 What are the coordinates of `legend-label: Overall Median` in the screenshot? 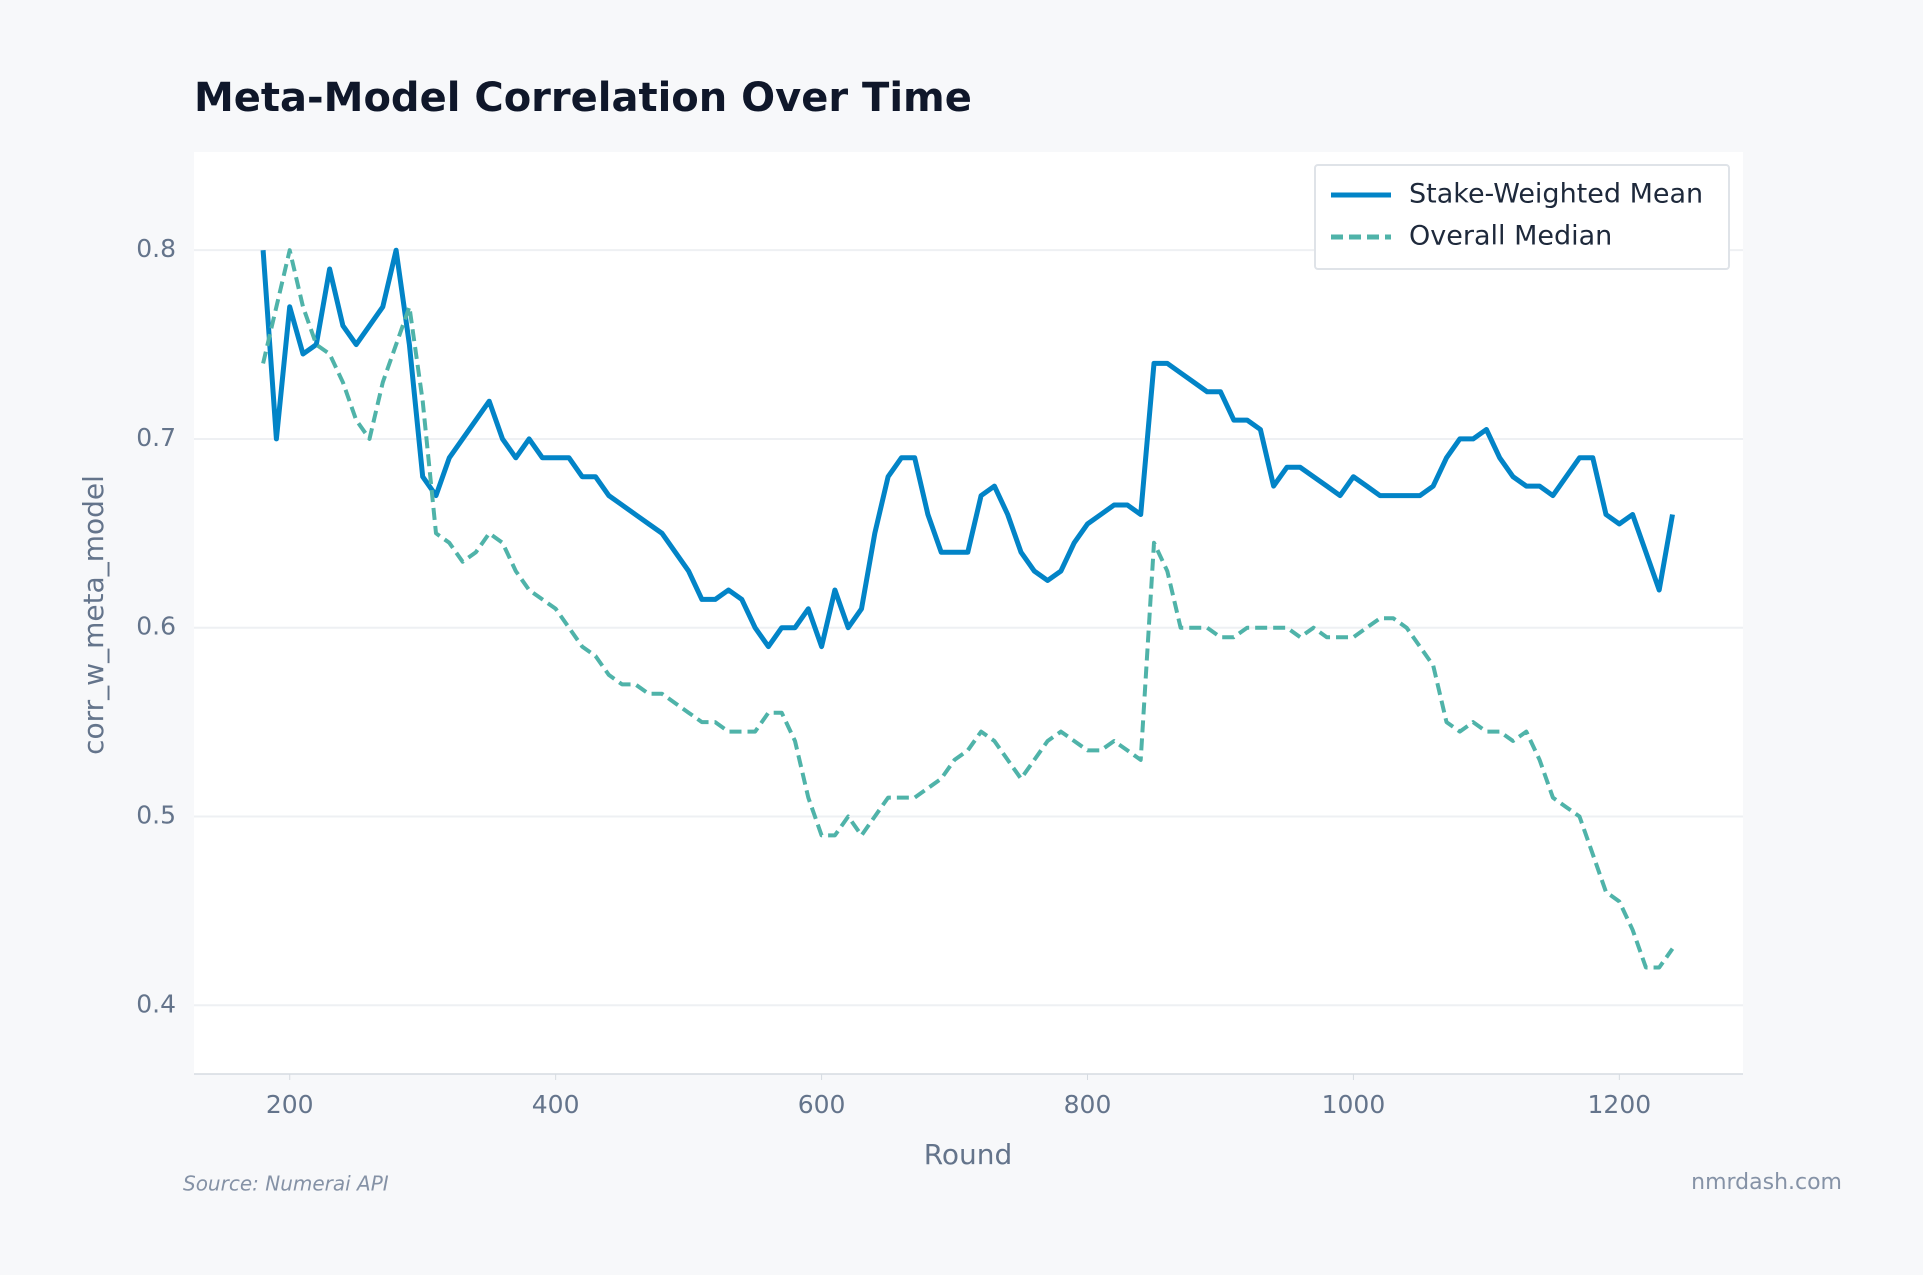 It's located at (1510, 236).